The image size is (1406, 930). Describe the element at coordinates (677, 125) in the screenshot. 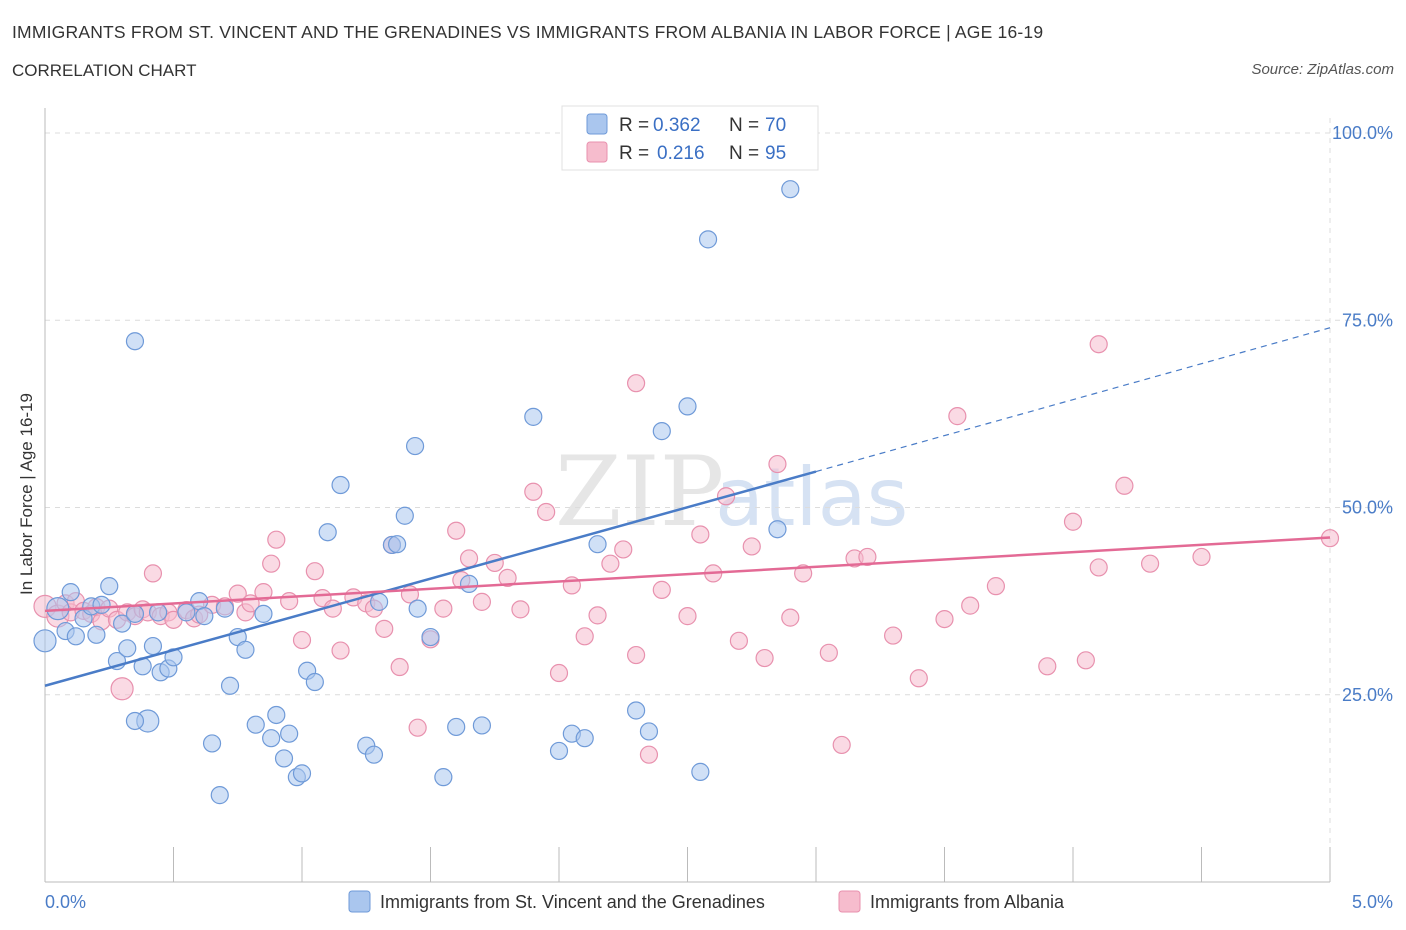

I see `legend-r-value-1: 0.362` at that location.